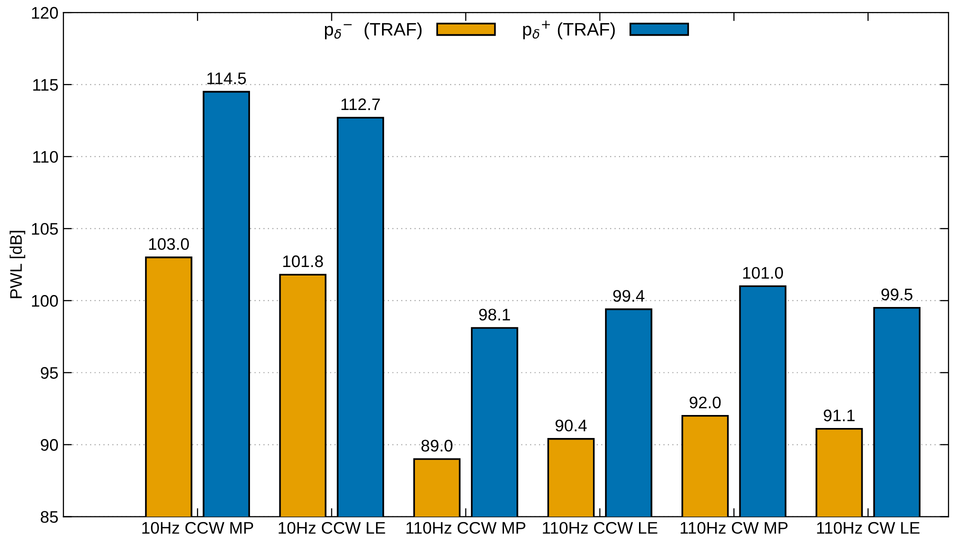  I want to click on y-tick-label: 95, so click(49, 373).